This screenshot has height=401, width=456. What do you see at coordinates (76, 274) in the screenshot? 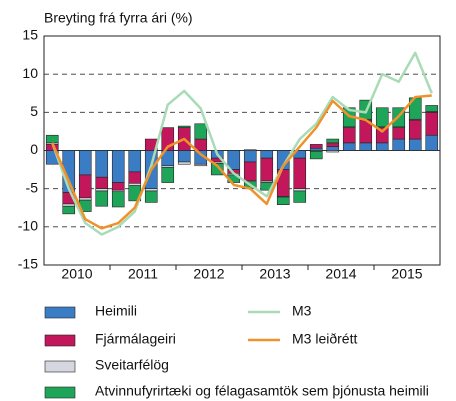
I see `x-group-label: 2010` at bounding box center [76, 274].